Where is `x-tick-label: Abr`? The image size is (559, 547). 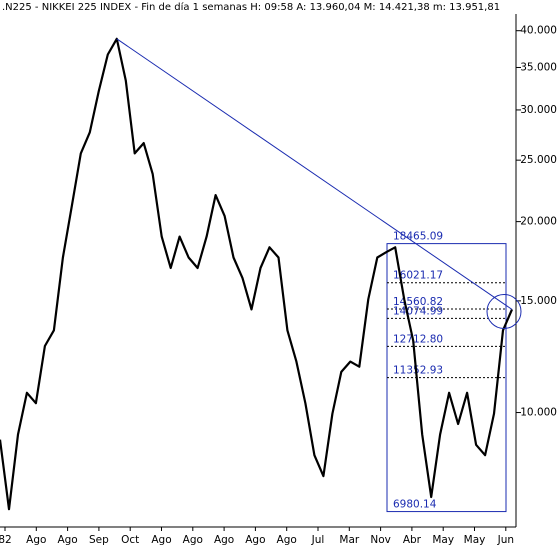 x-tick-label: Abr is located at coordinates (412, 540).